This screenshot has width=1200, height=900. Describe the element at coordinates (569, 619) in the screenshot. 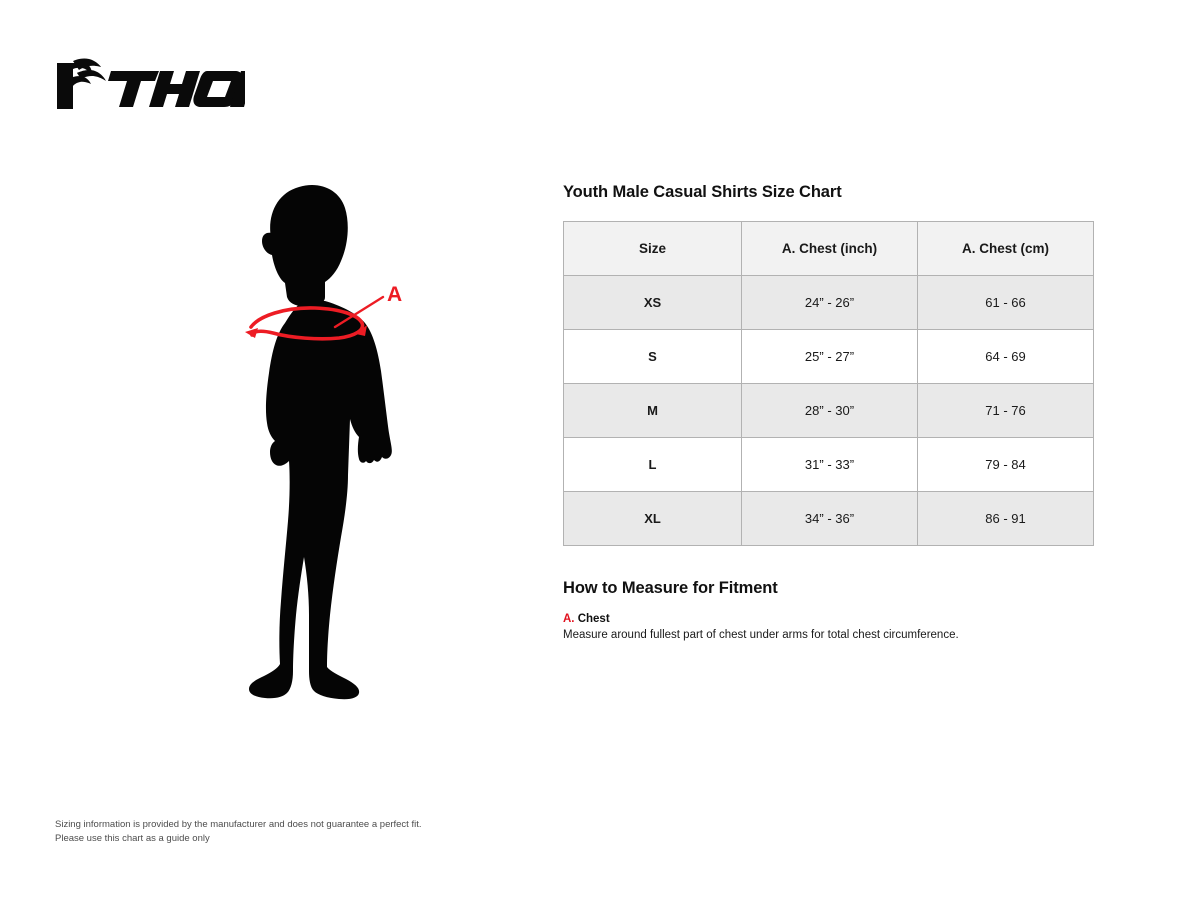

I see `measure-item-letter: A.` at that location.